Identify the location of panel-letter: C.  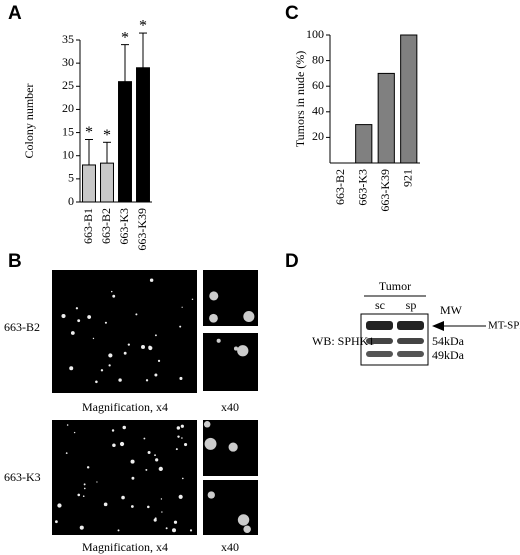
(292, 13).